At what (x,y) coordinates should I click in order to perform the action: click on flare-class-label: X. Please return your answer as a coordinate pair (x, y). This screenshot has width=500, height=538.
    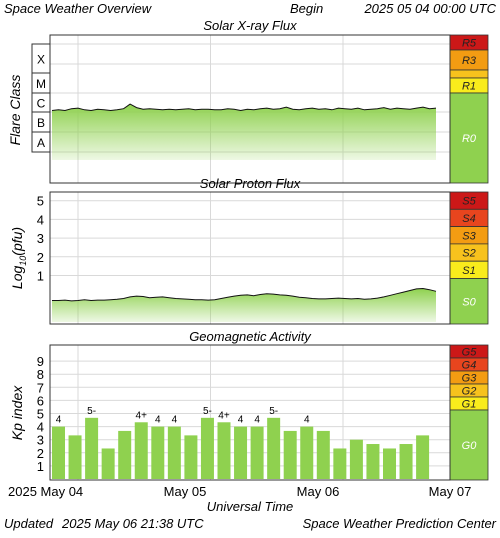
    Looking at the image, I should click on (41, 60).